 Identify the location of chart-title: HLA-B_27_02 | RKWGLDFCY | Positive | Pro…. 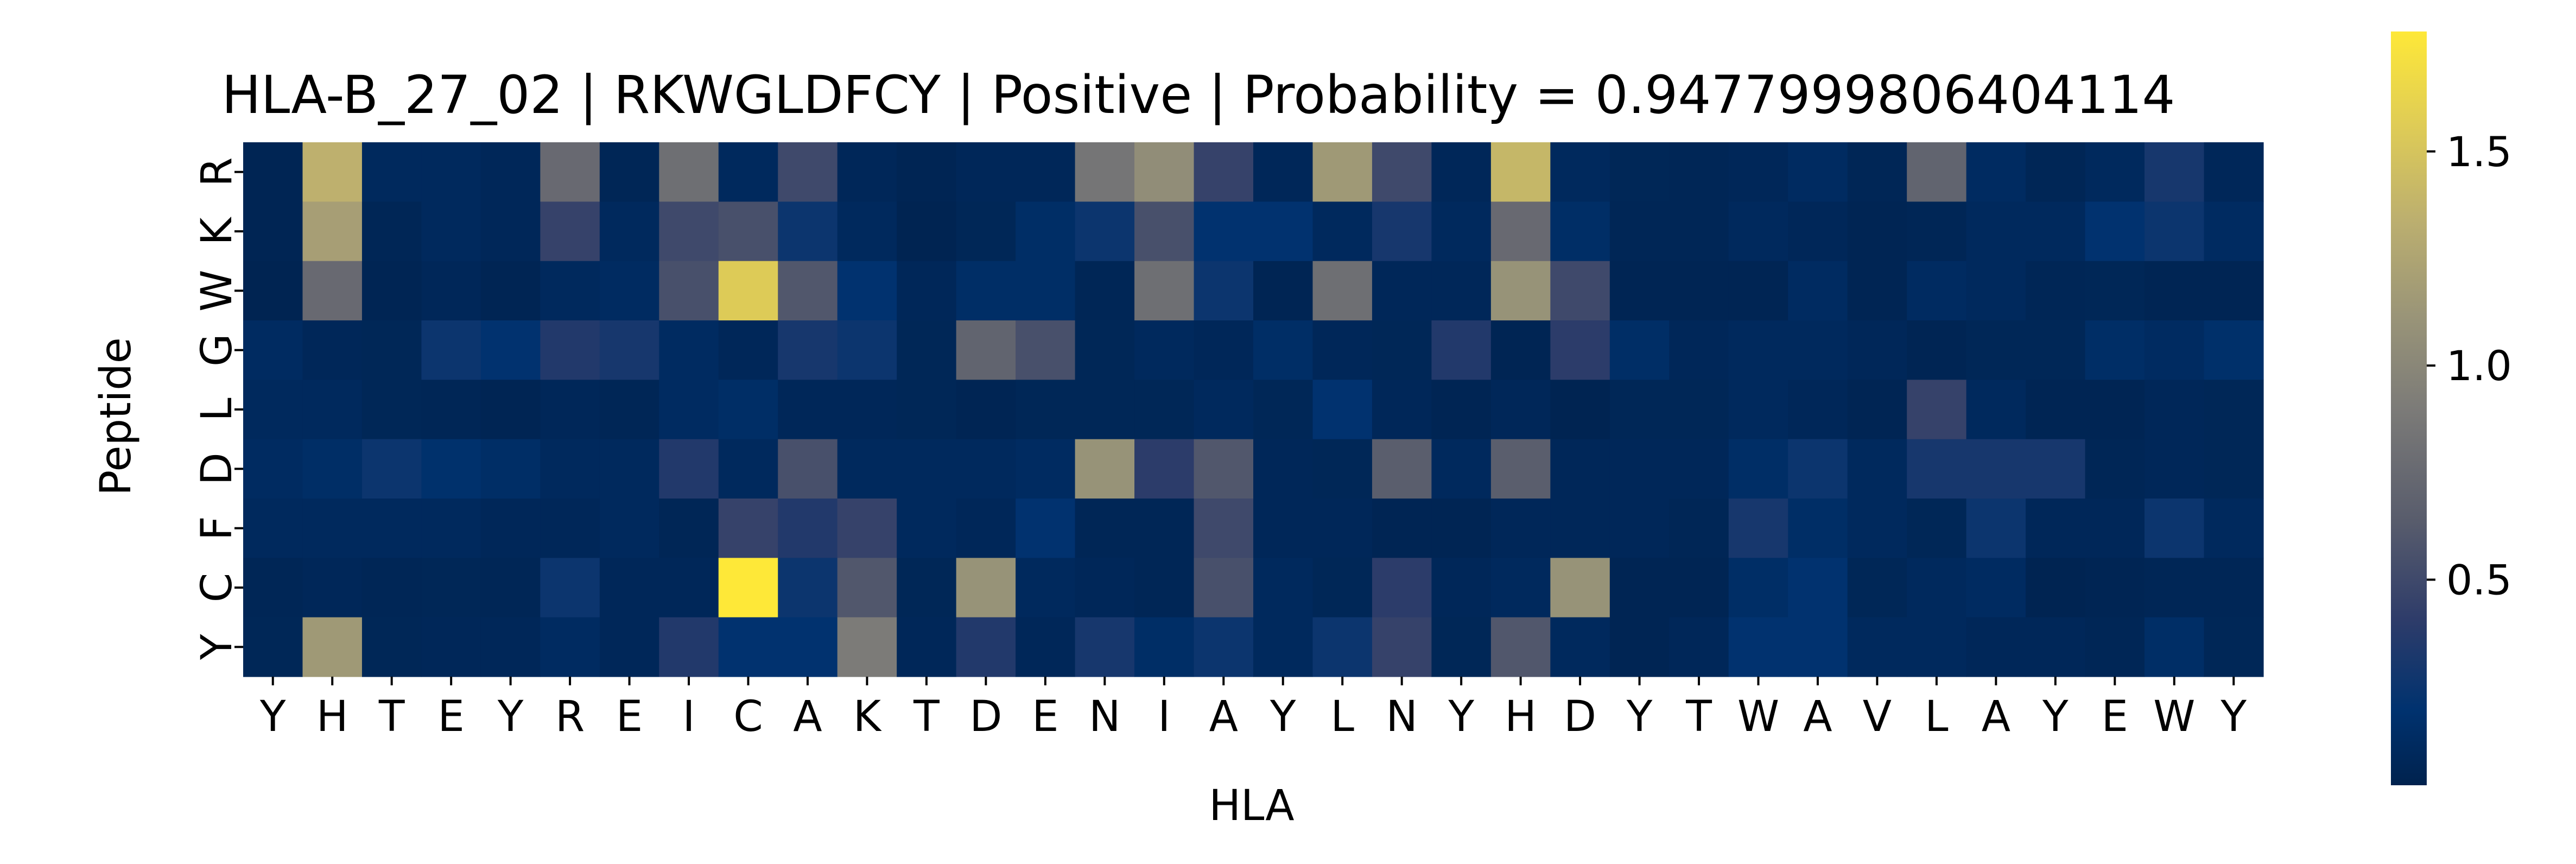
(1198, 96).